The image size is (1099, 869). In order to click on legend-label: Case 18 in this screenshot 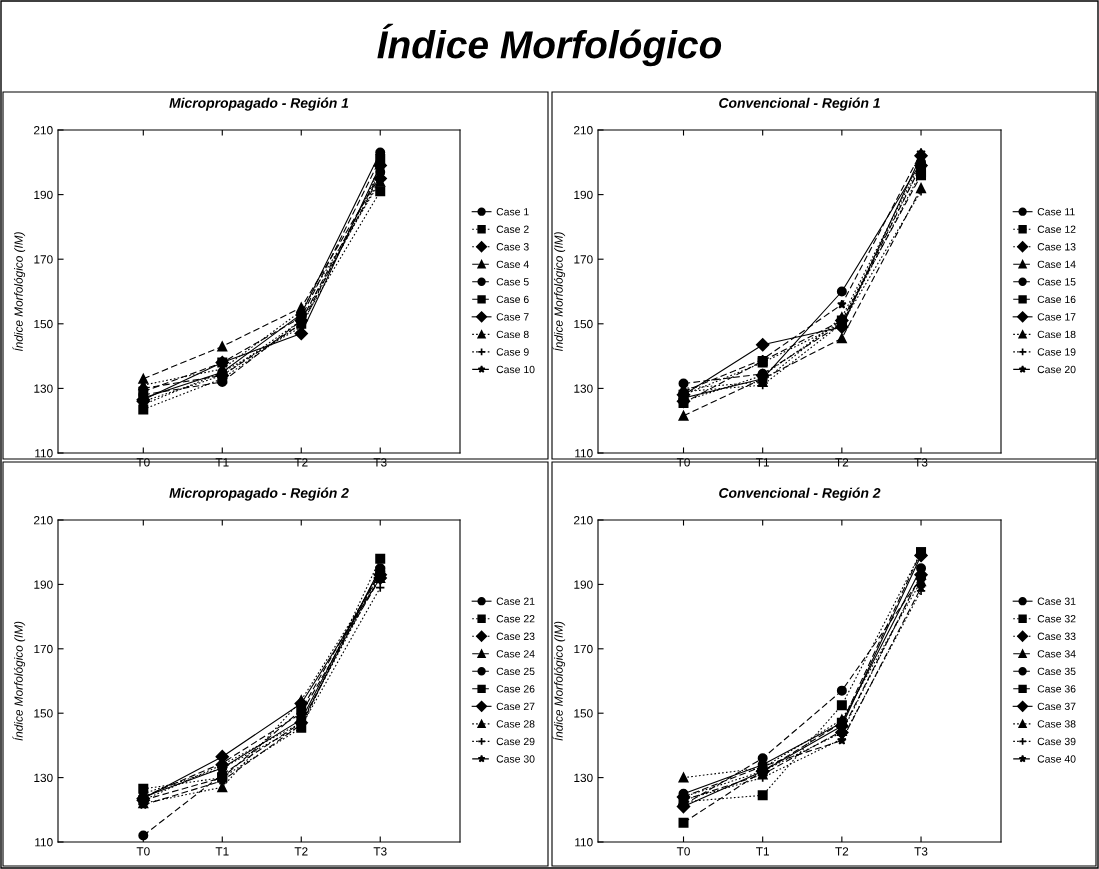, I will do `click(1056, 334)`.